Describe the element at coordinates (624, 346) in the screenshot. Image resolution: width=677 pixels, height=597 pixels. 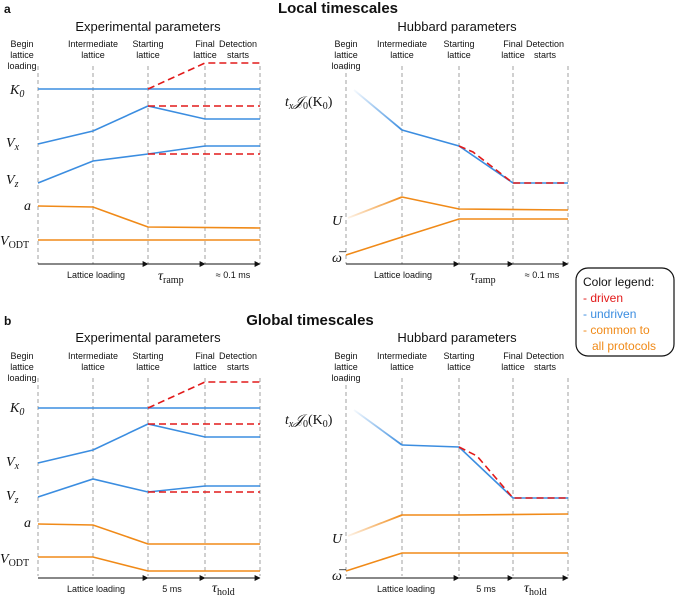
I see `legend-common-2: all protocols` at that location.